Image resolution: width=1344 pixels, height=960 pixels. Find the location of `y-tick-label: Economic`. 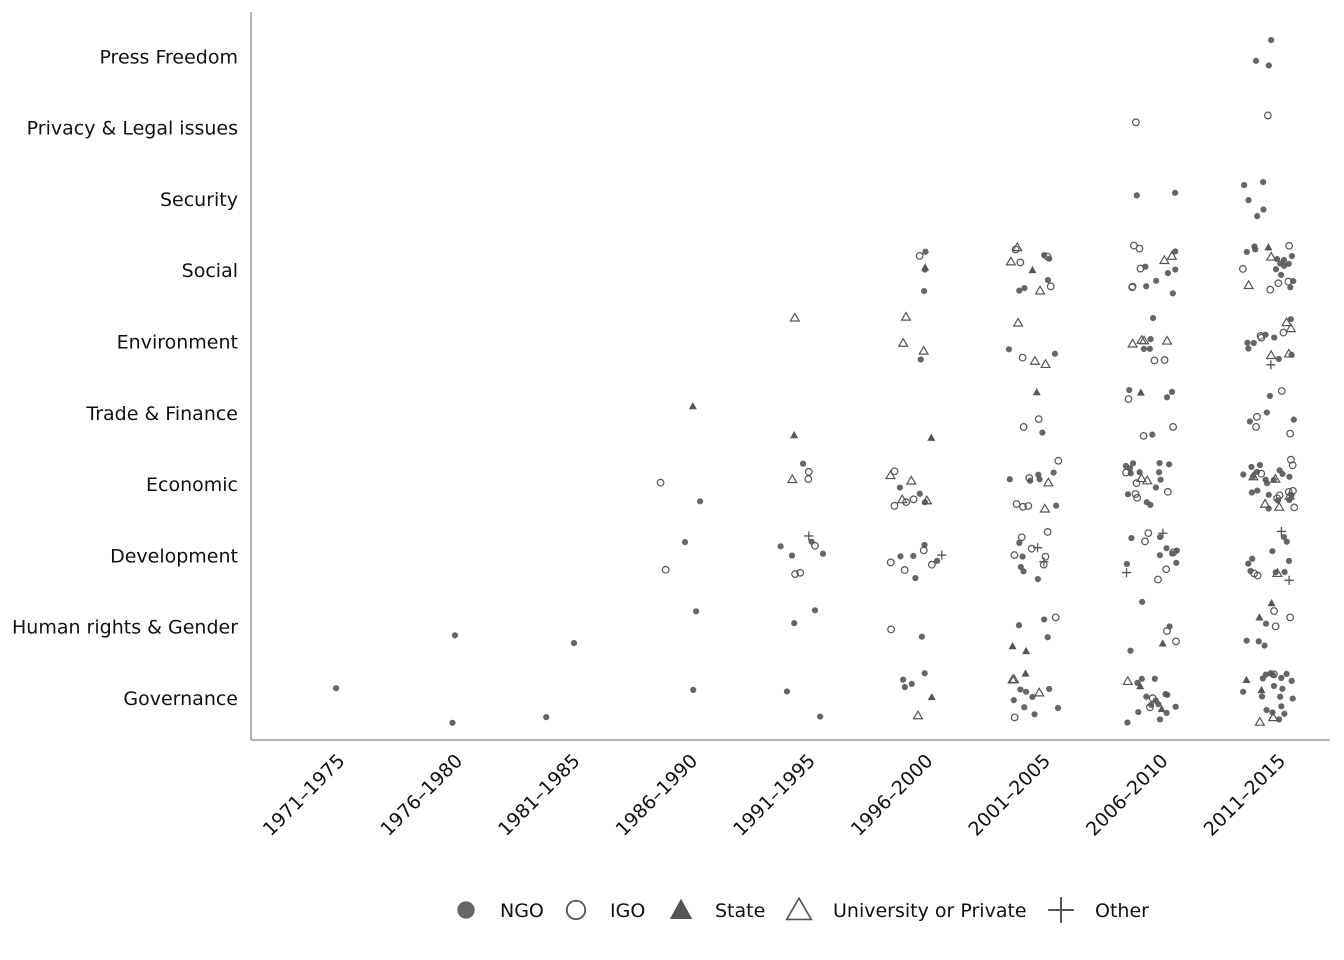

y-tick-label: Economic is located at coordinates (192, 485).